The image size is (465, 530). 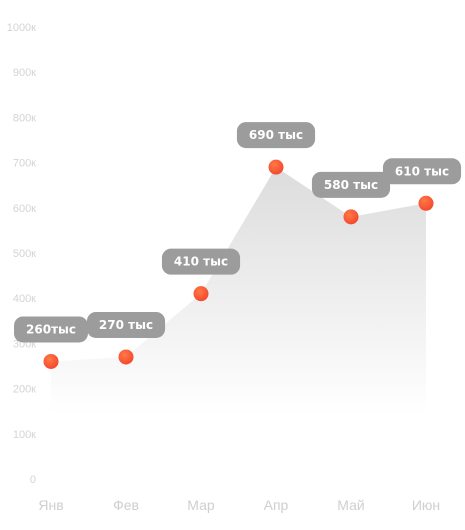 I want to click on data-label-bubble: 580 тыс, so click(x=351, y=184).